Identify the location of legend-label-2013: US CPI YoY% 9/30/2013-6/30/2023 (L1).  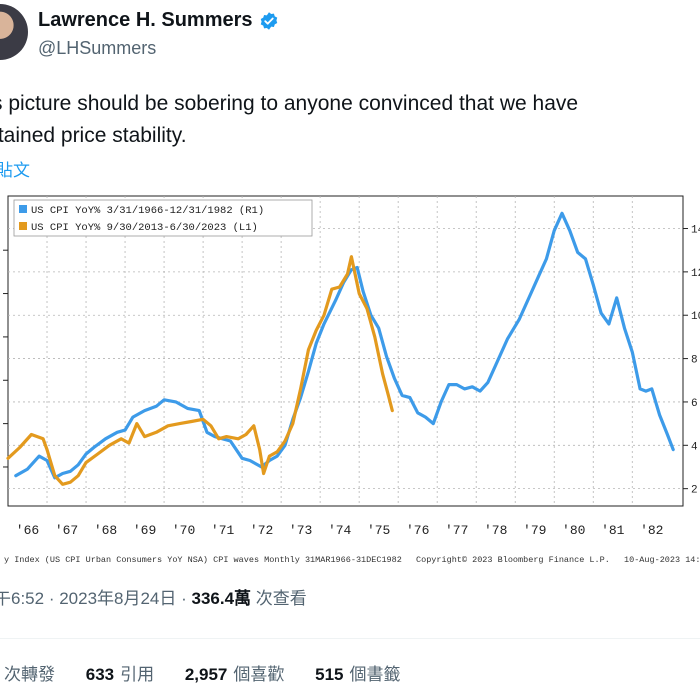
(144, 228).